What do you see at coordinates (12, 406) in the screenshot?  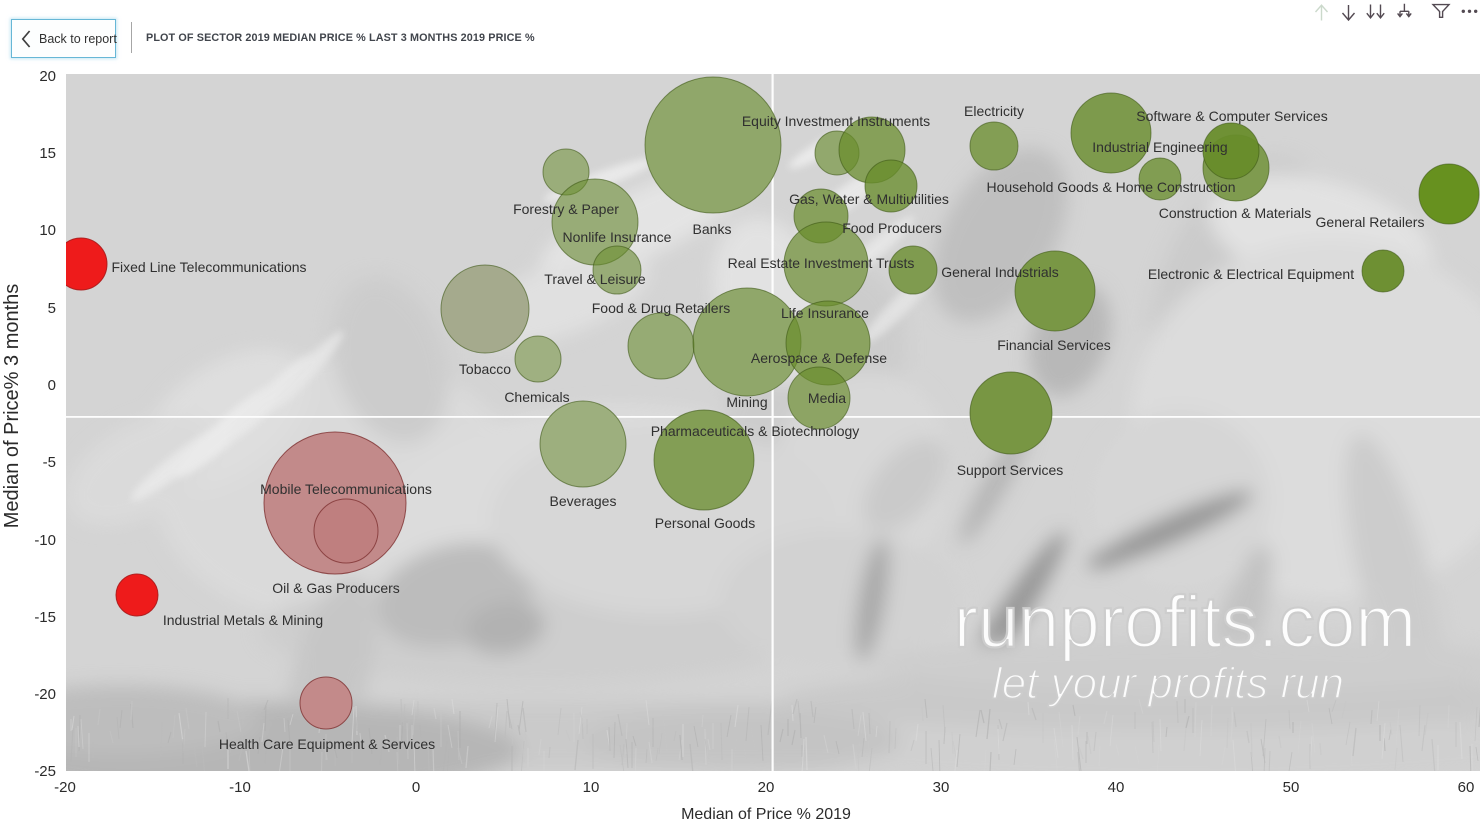 I see `svg-text: Median of Price% 3 months` at bounding box center [12, 406].